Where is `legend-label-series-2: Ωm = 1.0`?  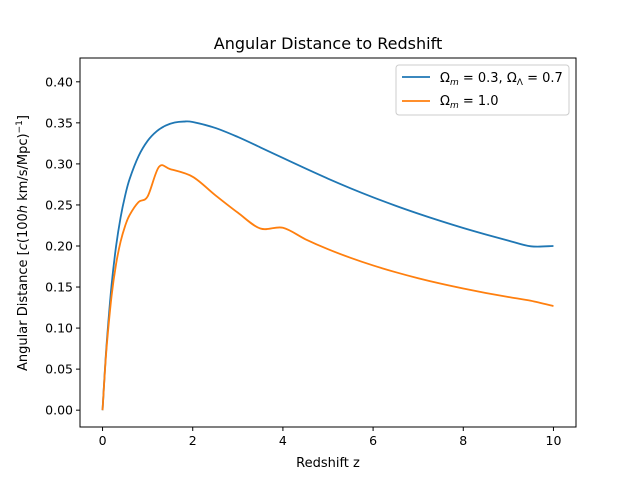
legend-label-series-2: Ωm = 1.0 is located at coordinates (469, 102).